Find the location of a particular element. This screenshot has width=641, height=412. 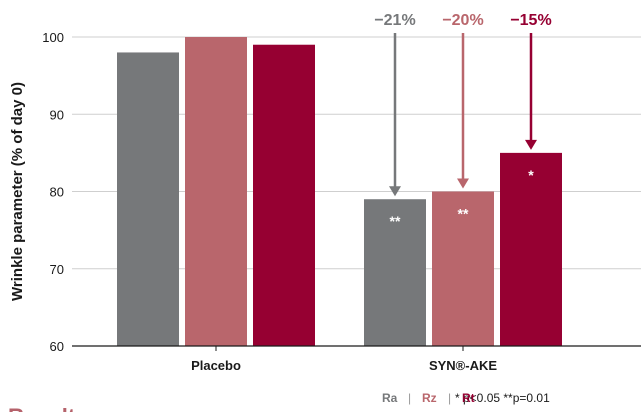

change-label: −15% is located at coordinates (530, 20).